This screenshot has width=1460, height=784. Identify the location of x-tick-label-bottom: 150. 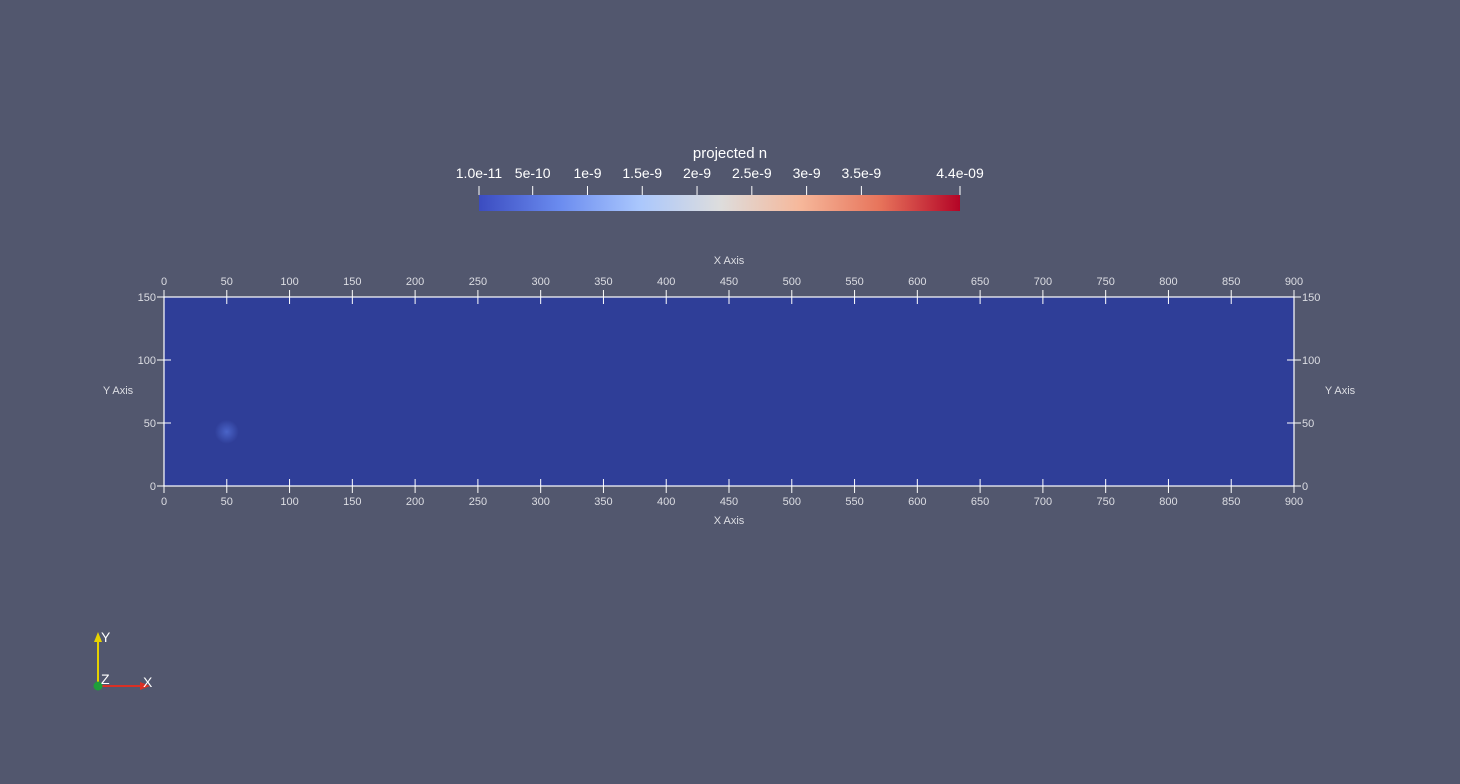
(352, 502).